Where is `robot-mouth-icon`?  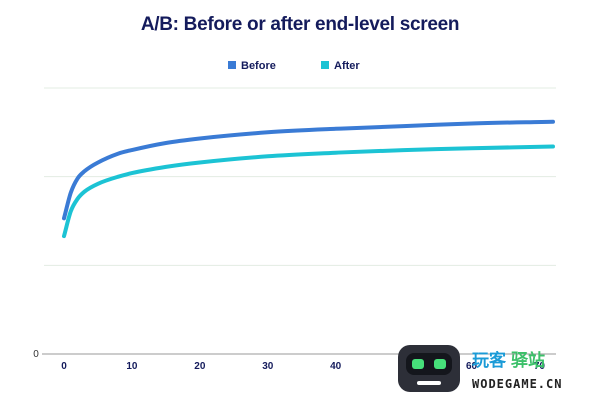 robot-mouth-icon is located at coordinates (429, 383).